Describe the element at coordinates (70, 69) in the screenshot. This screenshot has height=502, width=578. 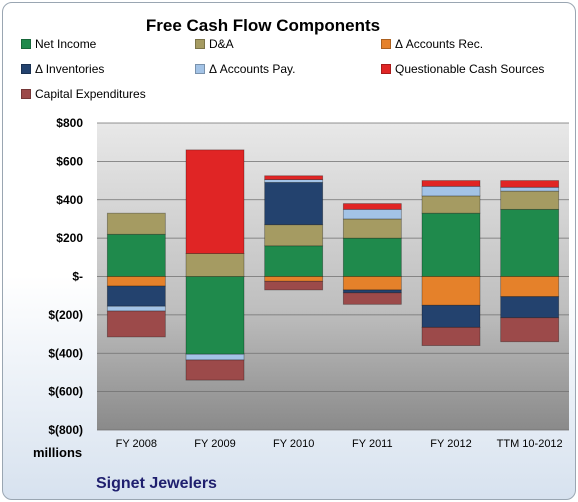
I see `legend-label: Δ Inventories` at that location.